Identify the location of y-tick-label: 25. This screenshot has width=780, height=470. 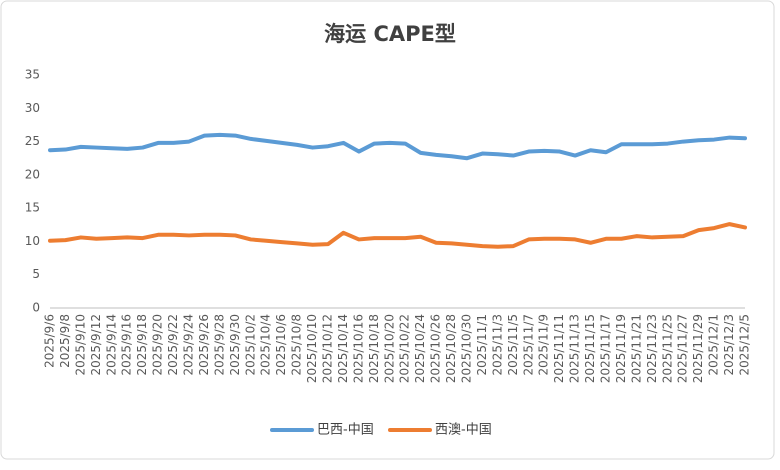
(32, 141).